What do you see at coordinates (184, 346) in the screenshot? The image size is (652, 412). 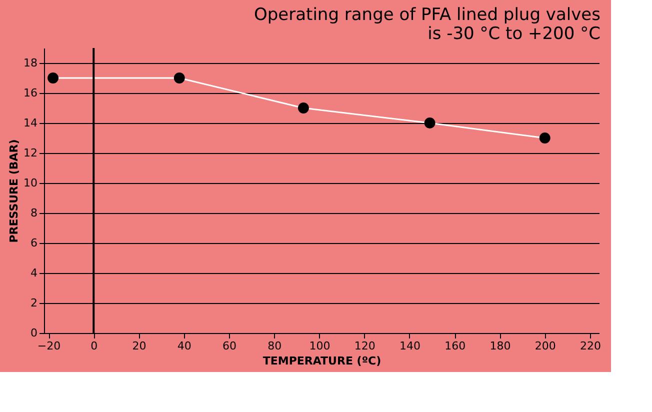 I see `x-tick-label: 40` at bounding box center [184, 346].